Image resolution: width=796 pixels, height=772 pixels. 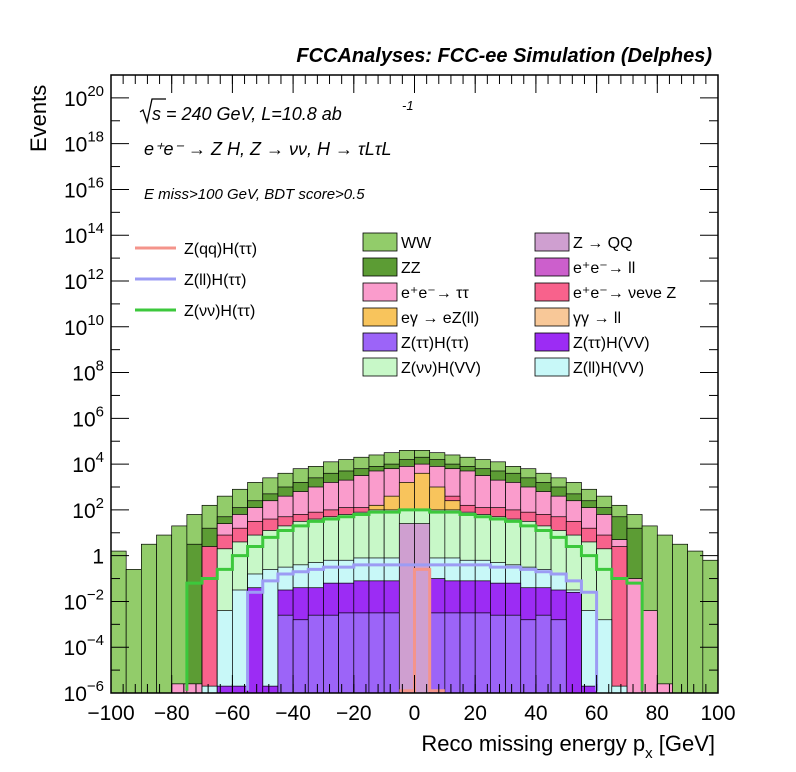 What do you see at coordinates (247, 114) in the screenshot?
I see `energy-lumi-label: s = 240 GeV, L=10.8 ab` at bounding box center [247, 114].